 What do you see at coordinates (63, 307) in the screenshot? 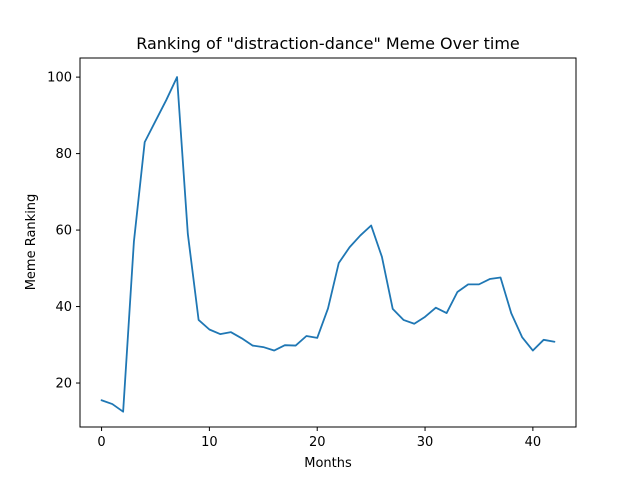
I see `y-tick-label: 40` at bounding box center [63, 307].